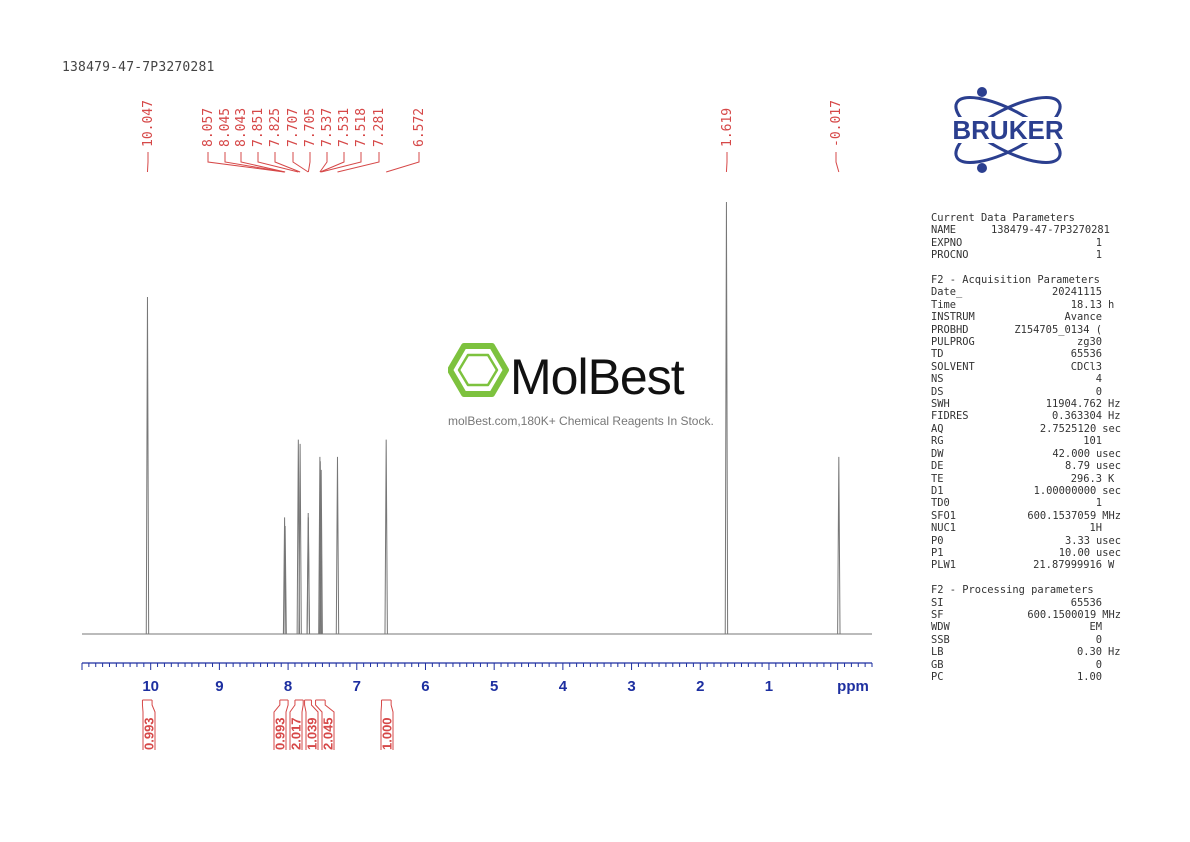 The height and width of the screenshot is (842, 1190). Describe the element at coordinates (944, 515) in the screenshot. I see `param-key: SFO1` at that location.